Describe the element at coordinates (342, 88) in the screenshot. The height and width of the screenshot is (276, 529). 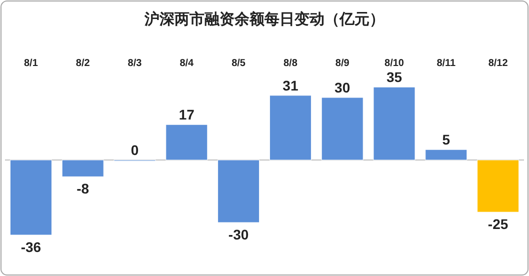
I see `data-label: 30` at that location.